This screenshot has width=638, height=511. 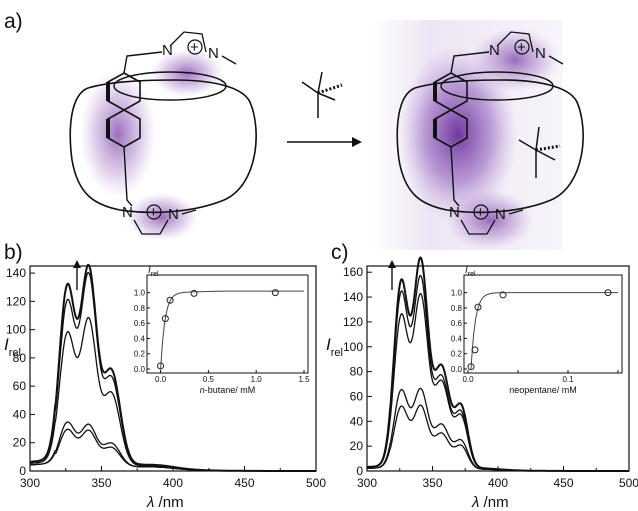 What do you see at coordinates (13, 21) in the screenshot?
I see `panel-label-a: a)` at bounding box center [13, 21].